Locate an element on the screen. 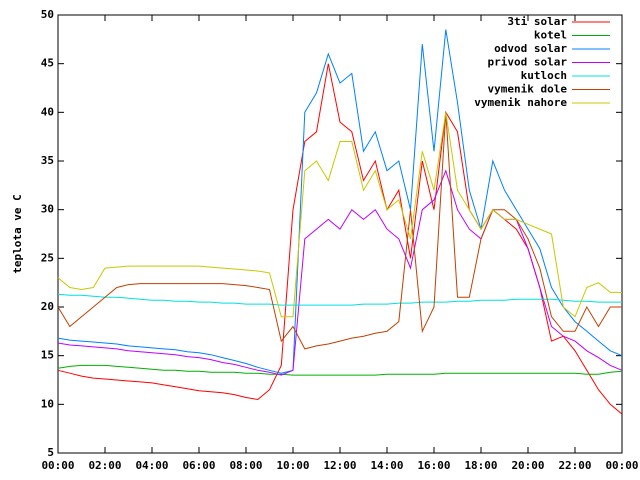 This screenshot has height=480, width=640. y-tick-label: 20 is located at coordinates (47, 306).